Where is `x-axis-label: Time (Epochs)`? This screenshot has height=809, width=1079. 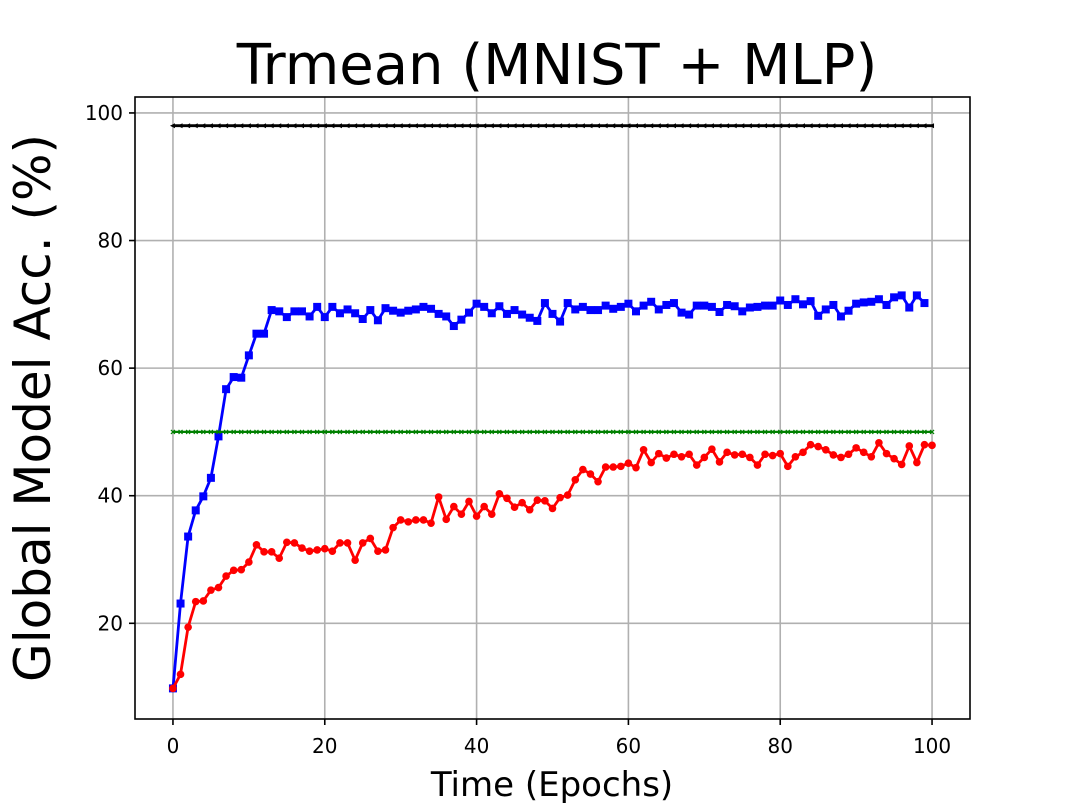
x-axis-label: Time (Epochs) is located at coordinates (551, 785).